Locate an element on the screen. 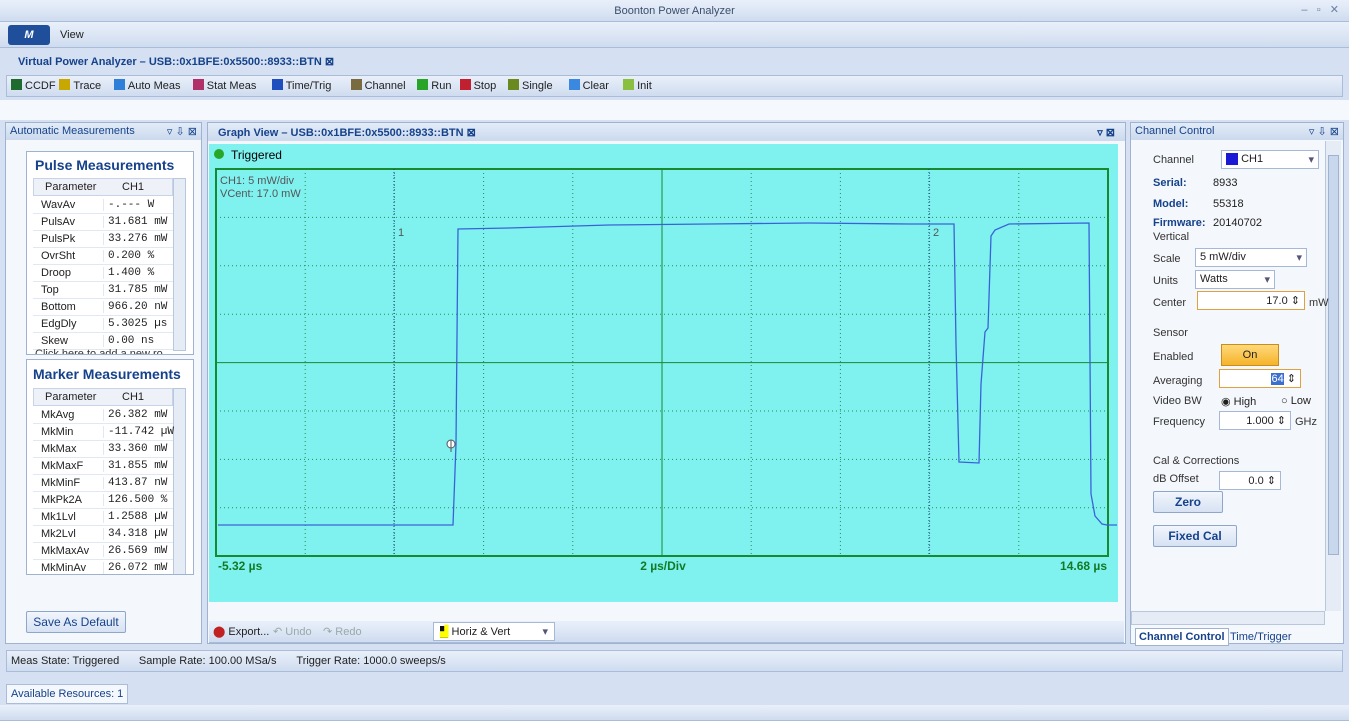 The height and width of the screenshot is (721, 1349). parameter-name: OvrSht is located at coordinates (58, 256).